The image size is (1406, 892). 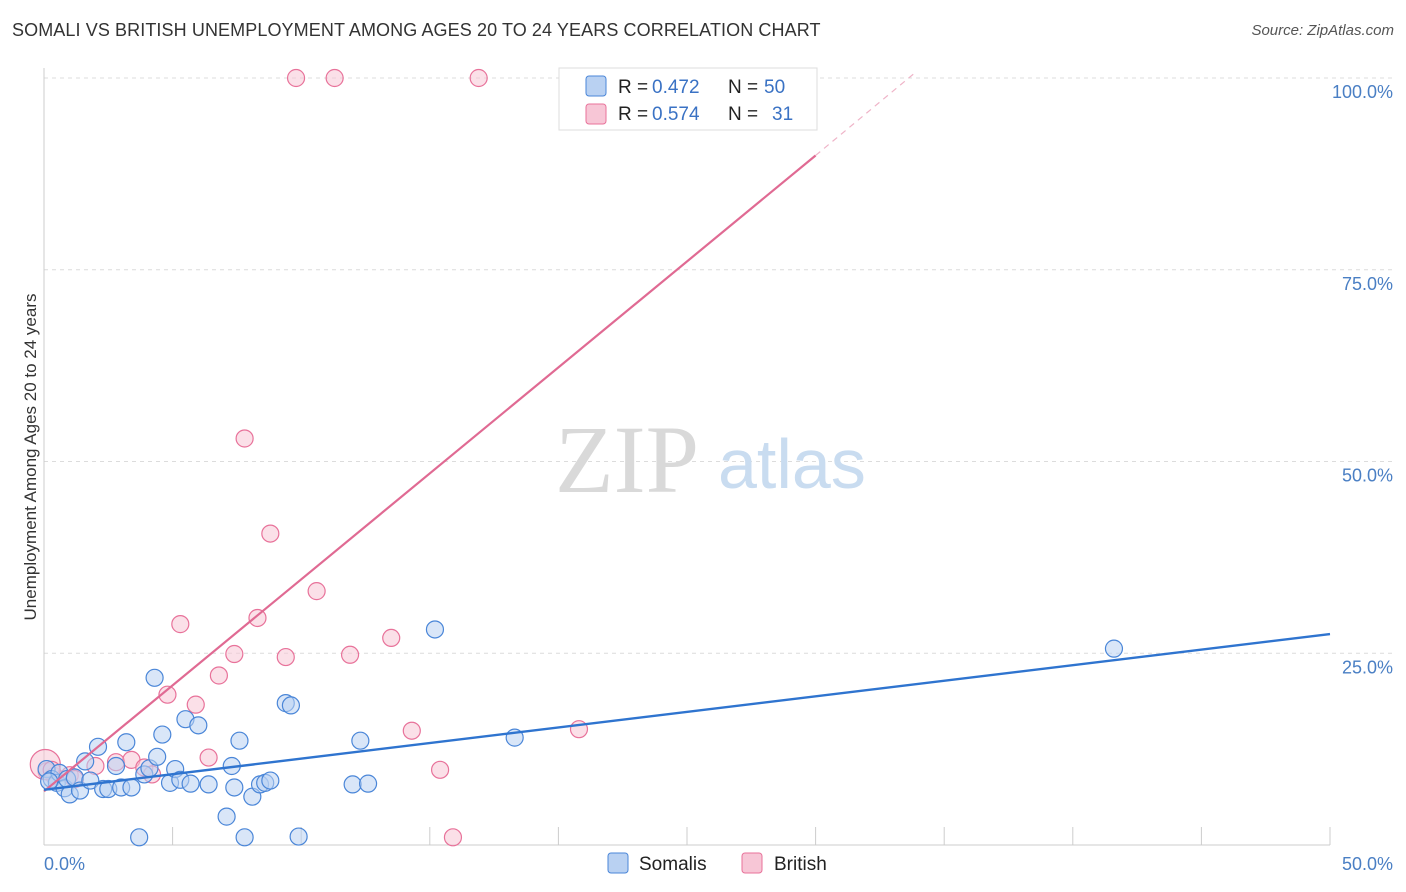 What do you see at coordinates (633, 87) in the screenshot?
I see `legend-somali-r-label: R =` at bounding box center [633, 87].